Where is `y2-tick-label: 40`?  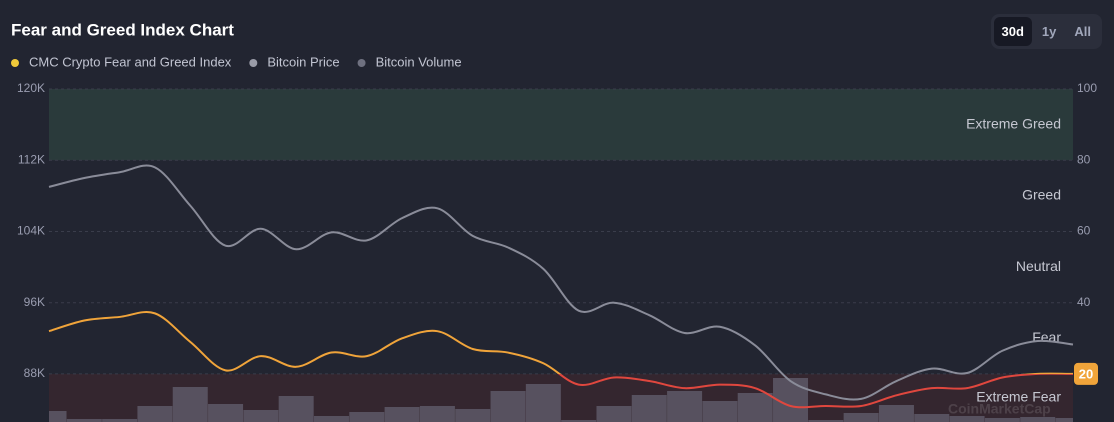 y2-tick-label: 40 is located at coordinates (1084, 302).